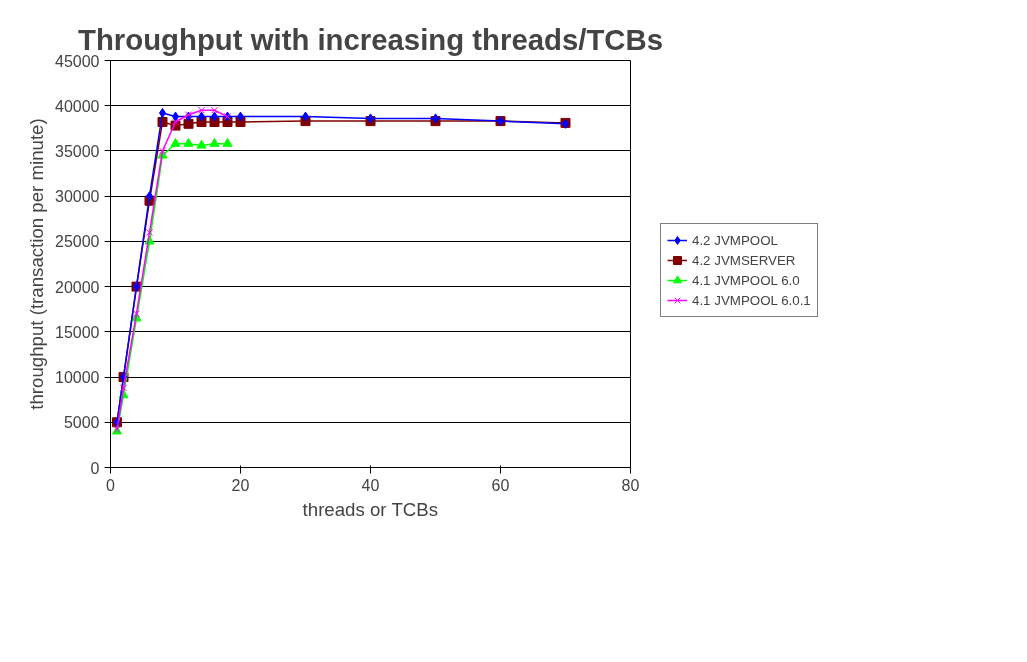 This screenshot has height=662, width=1027. I want to click on y-tick-label: 20000, so click(77, 287).